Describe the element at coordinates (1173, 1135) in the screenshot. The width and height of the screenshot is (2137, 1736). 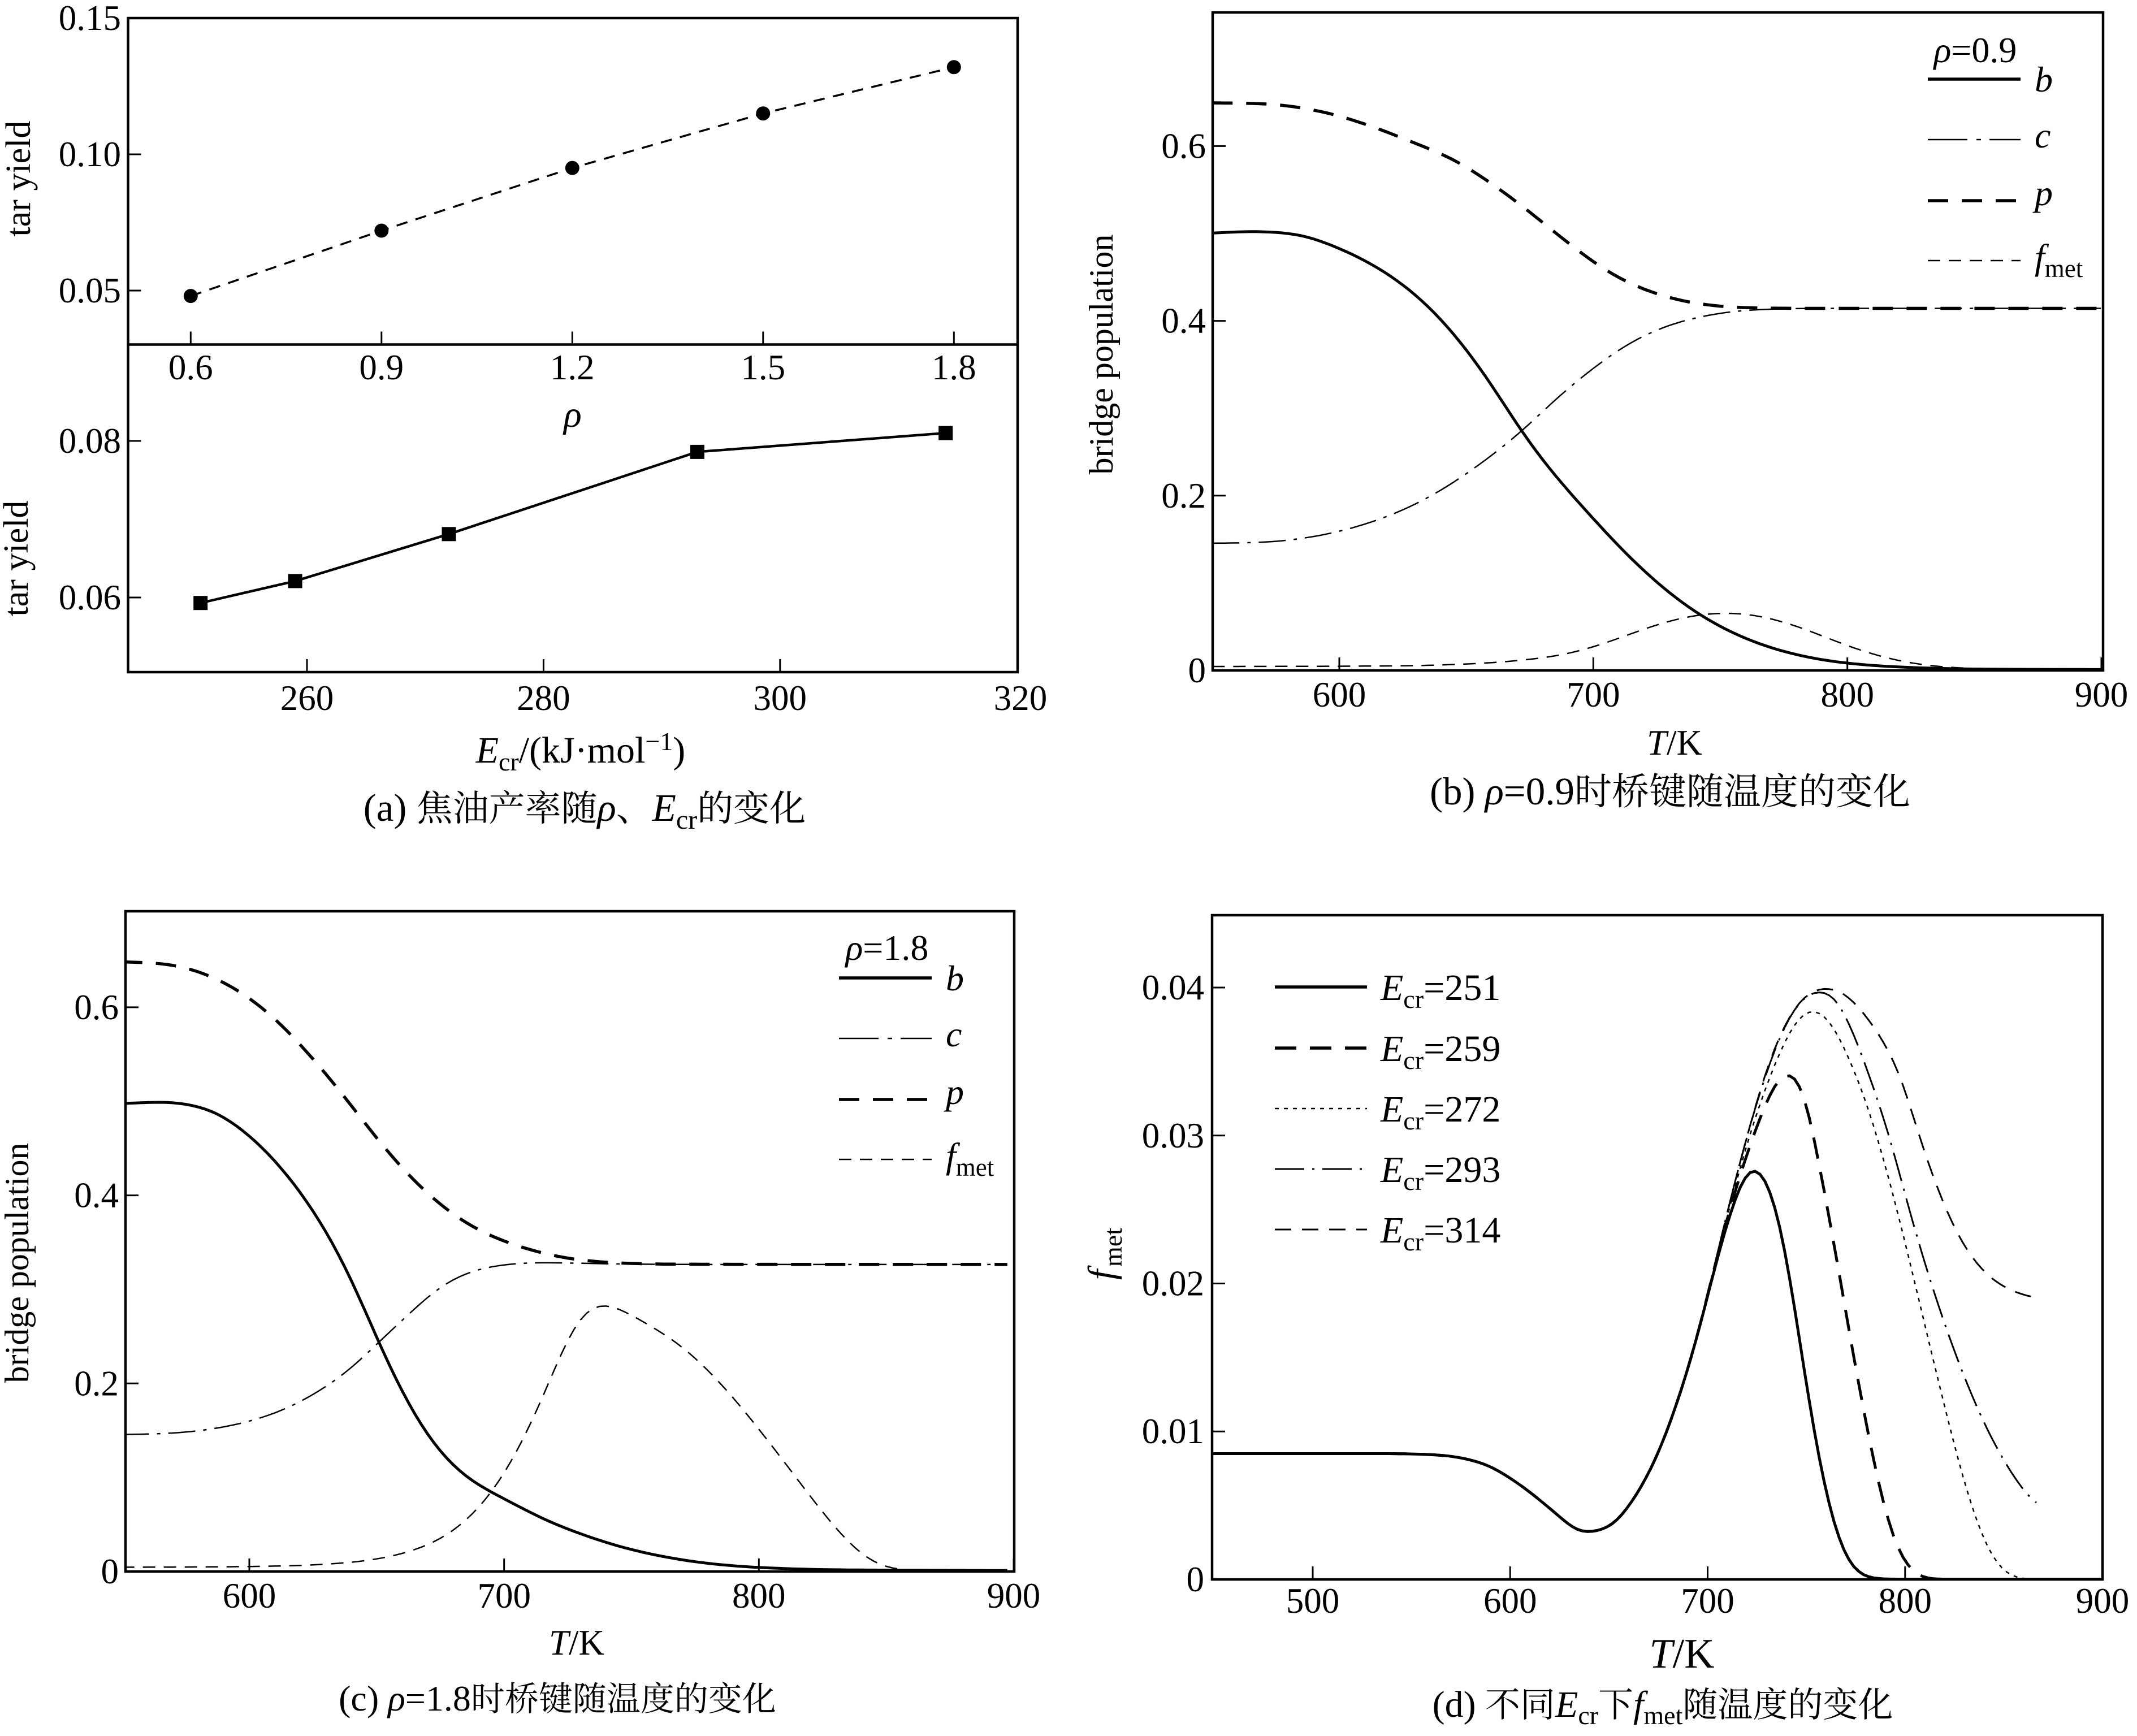
I see `svg-text: 0.03` at that location.